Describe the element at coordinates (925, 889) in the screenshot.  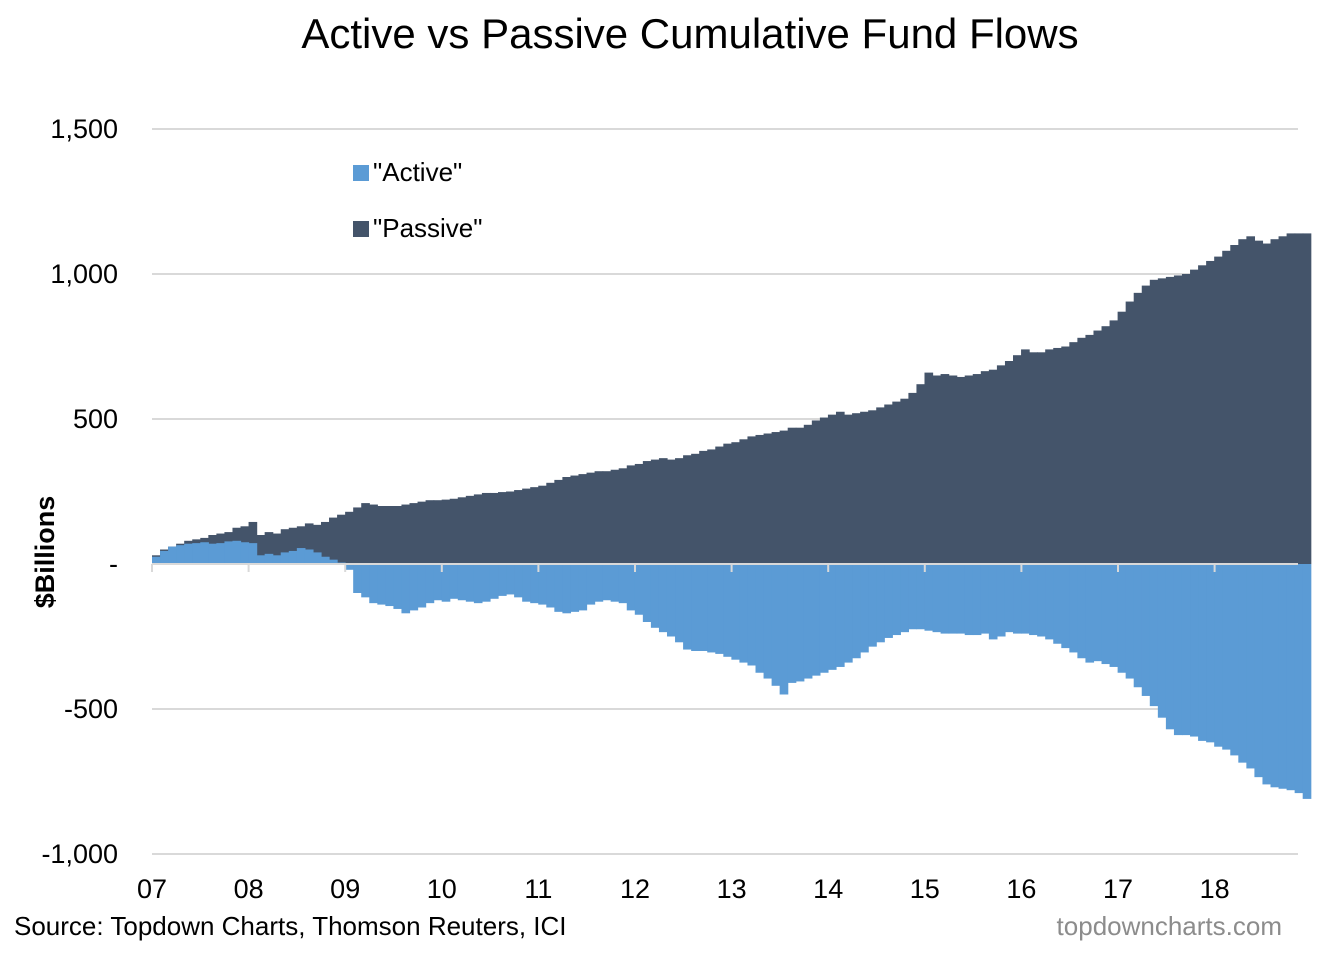
I see `x-tick-label: 15` at that location.